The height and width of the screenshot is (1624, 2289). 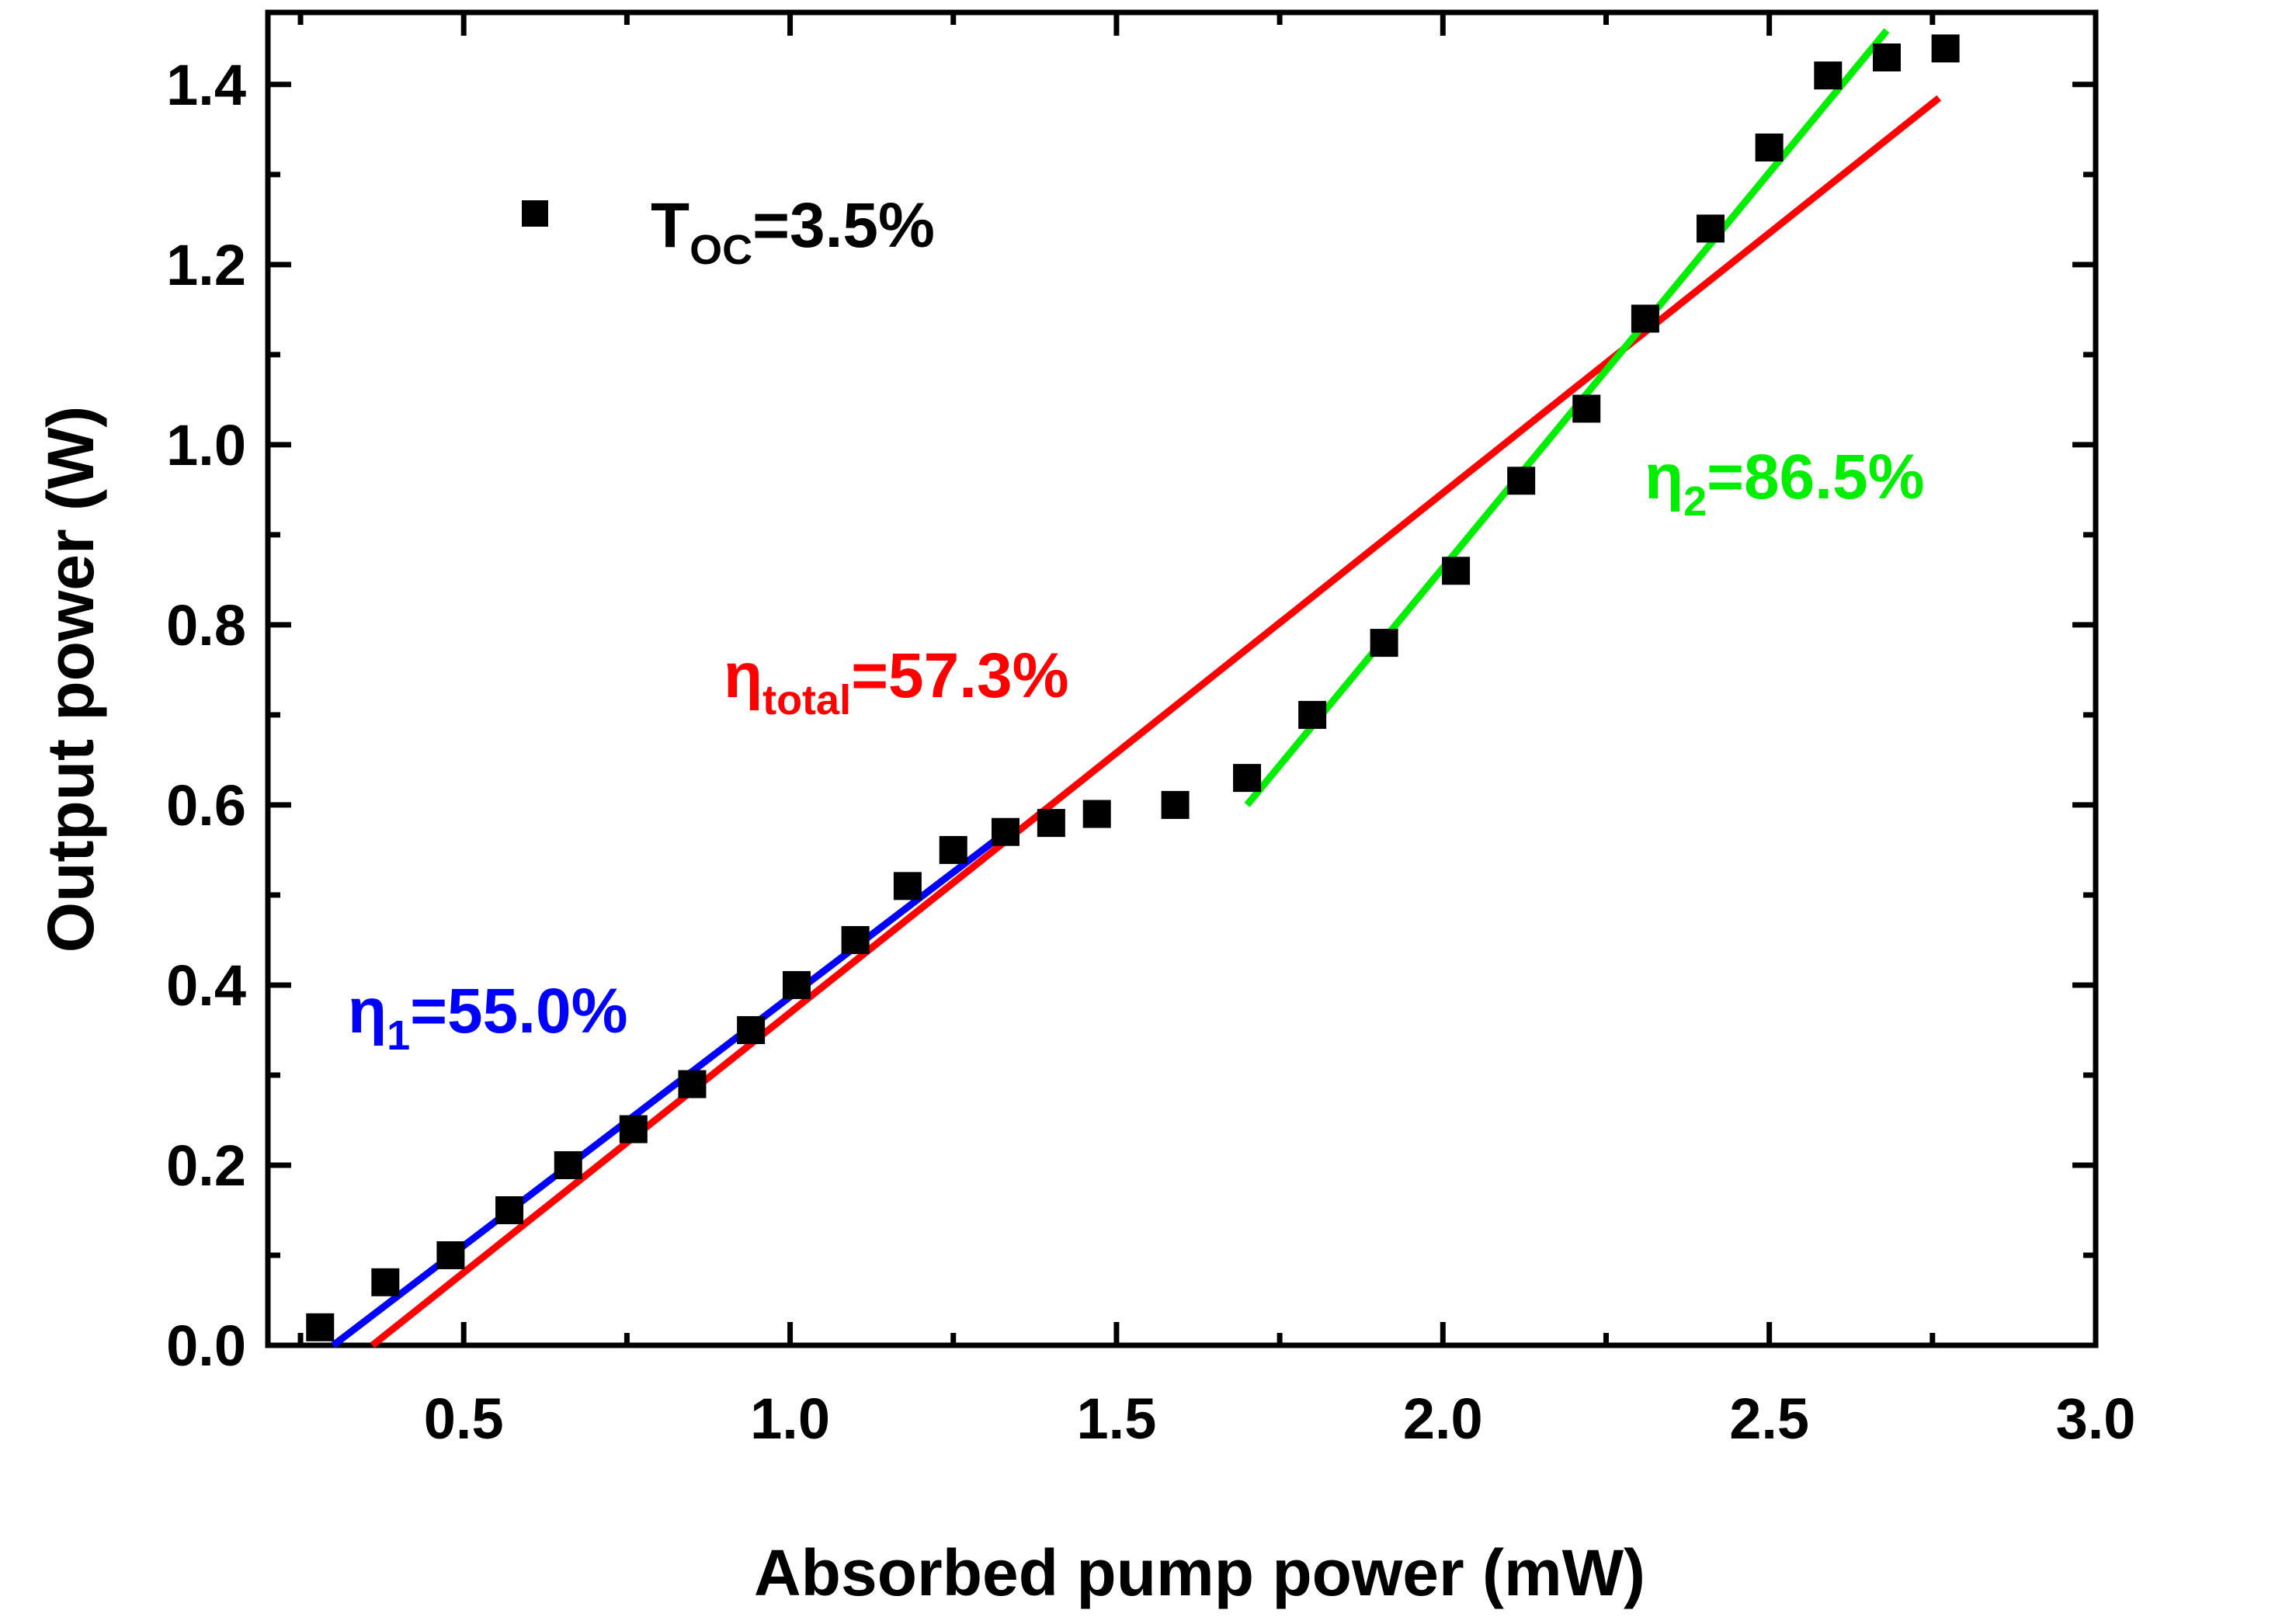 I want to click on x-tick-label: 1.0, so click(x=790, y=1418).